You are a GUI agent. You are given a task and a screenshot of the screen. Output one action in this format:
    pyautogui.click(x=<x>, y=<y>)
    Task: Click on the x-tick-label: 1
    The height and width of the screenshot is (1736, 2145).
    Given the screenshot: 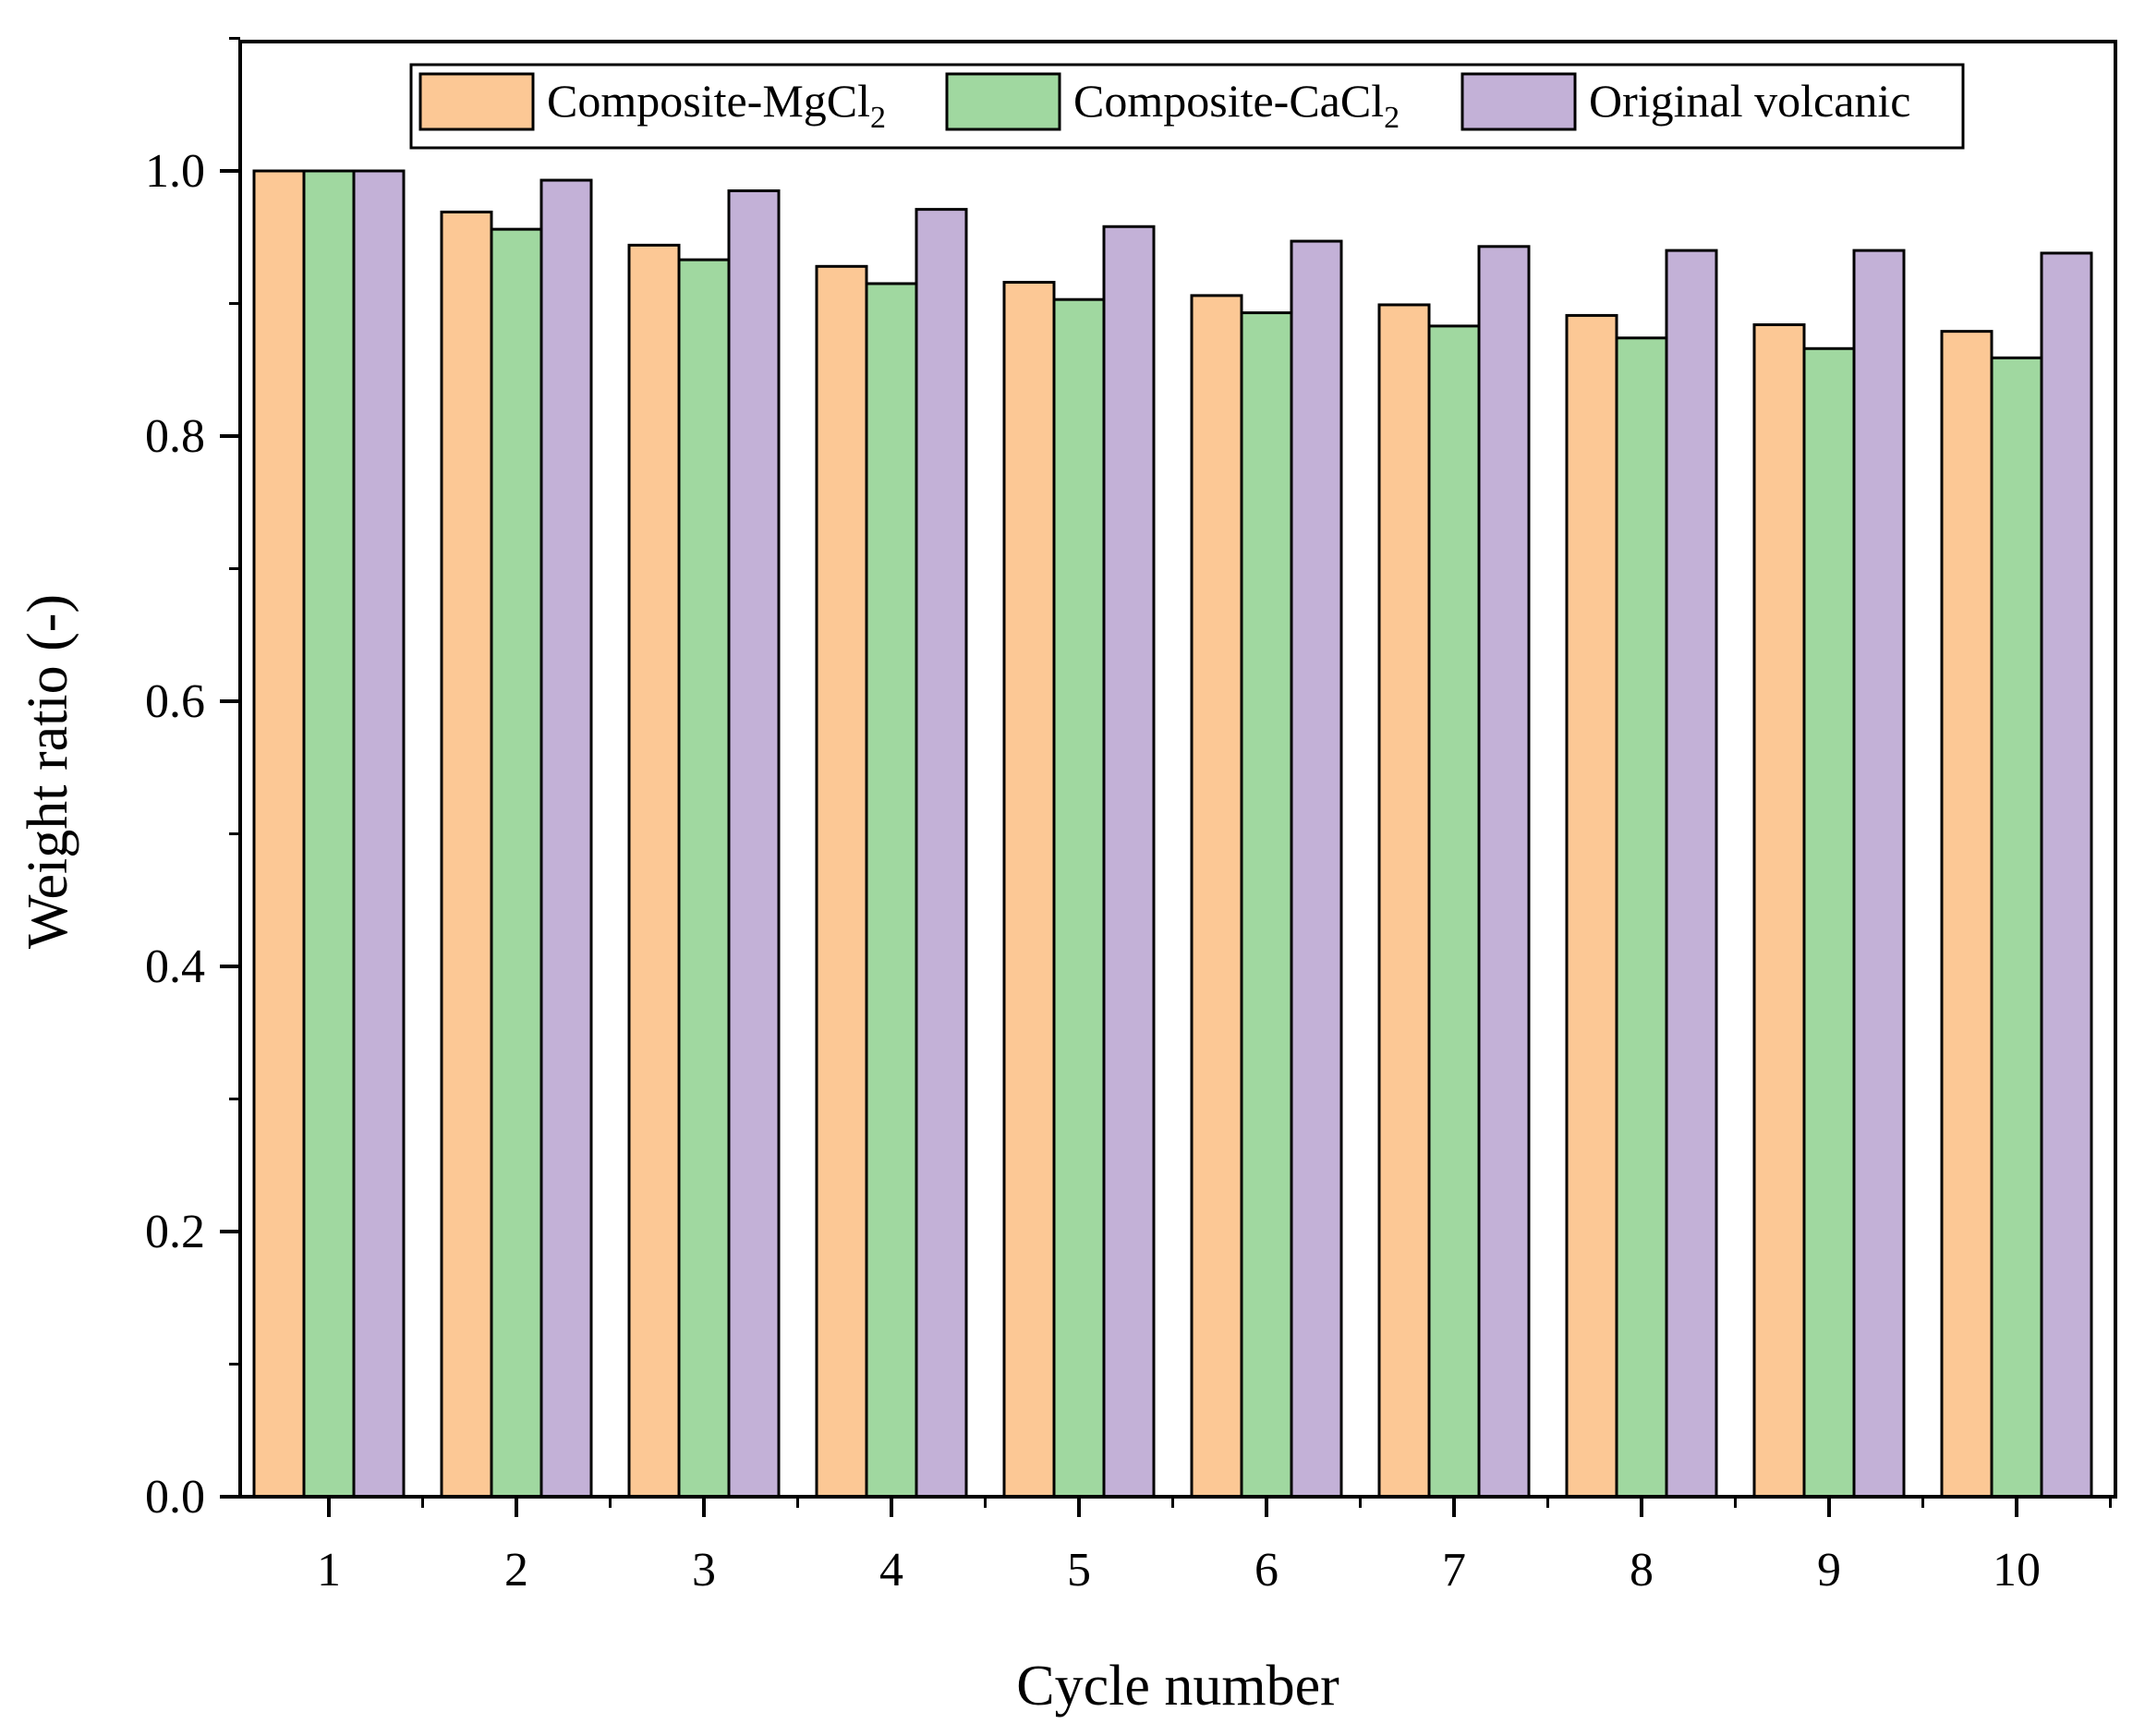 What is the action you would take?
    pyautogui.click(x=329, y=1570)
    